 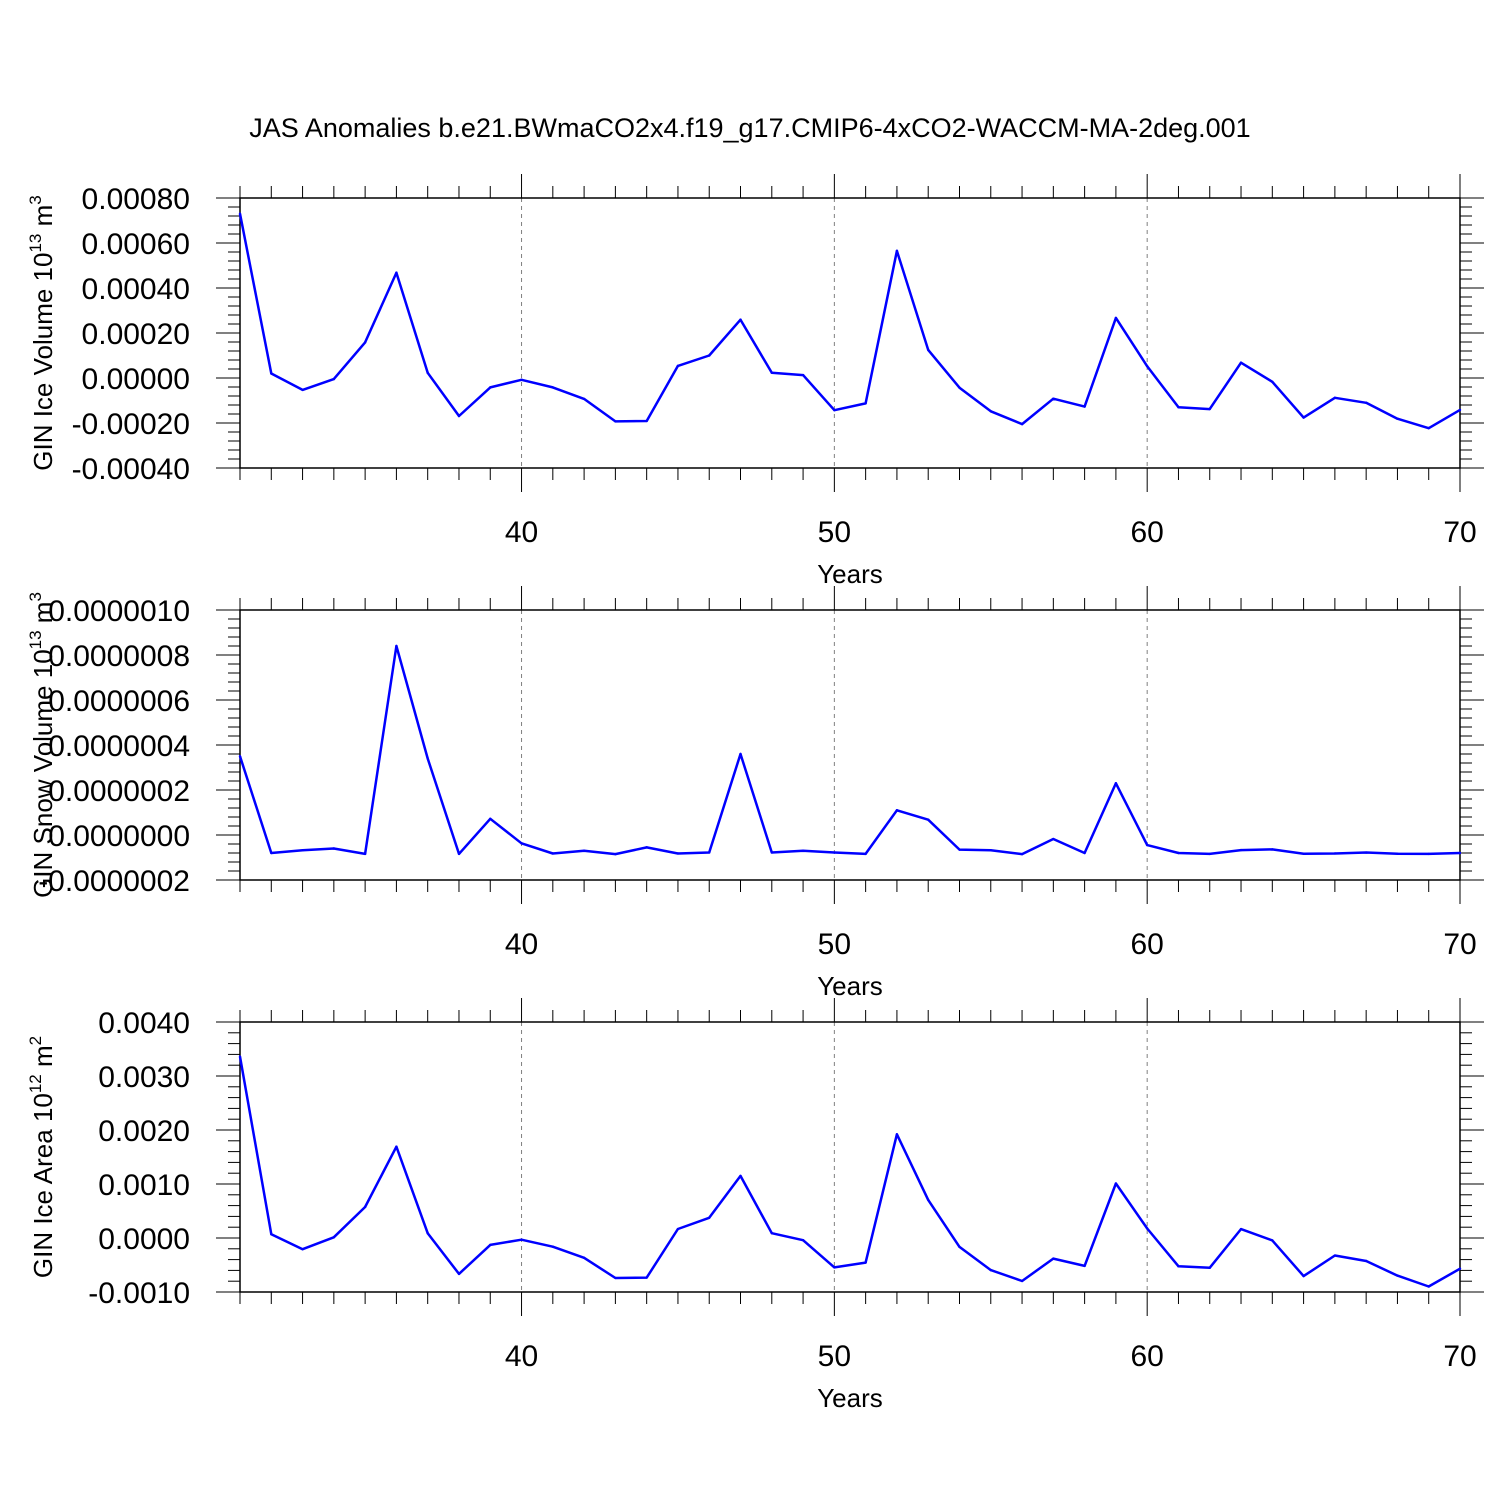 What do you see at coordinates (144, 1185) in the screenshot?
I see `y-tick-label: 0.0010` at bounding box center [144, 1185].